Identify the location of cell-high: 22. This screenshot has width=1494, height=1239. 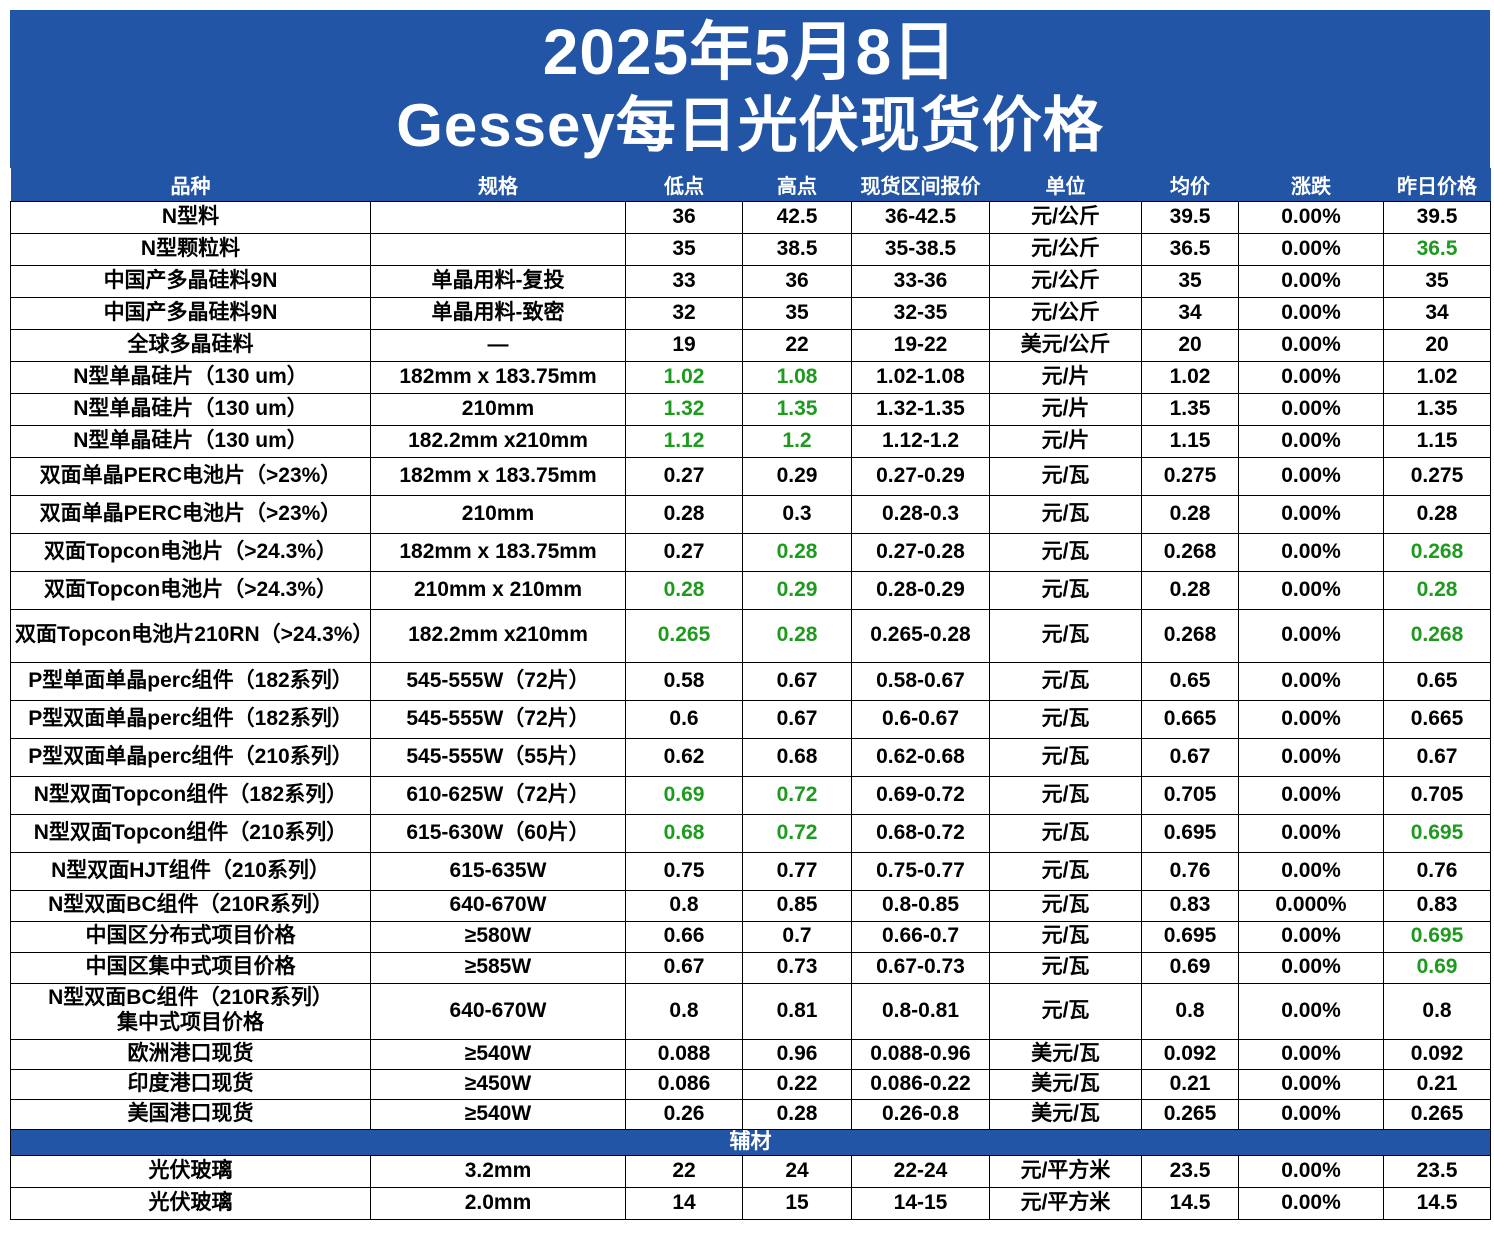
(797, 345).